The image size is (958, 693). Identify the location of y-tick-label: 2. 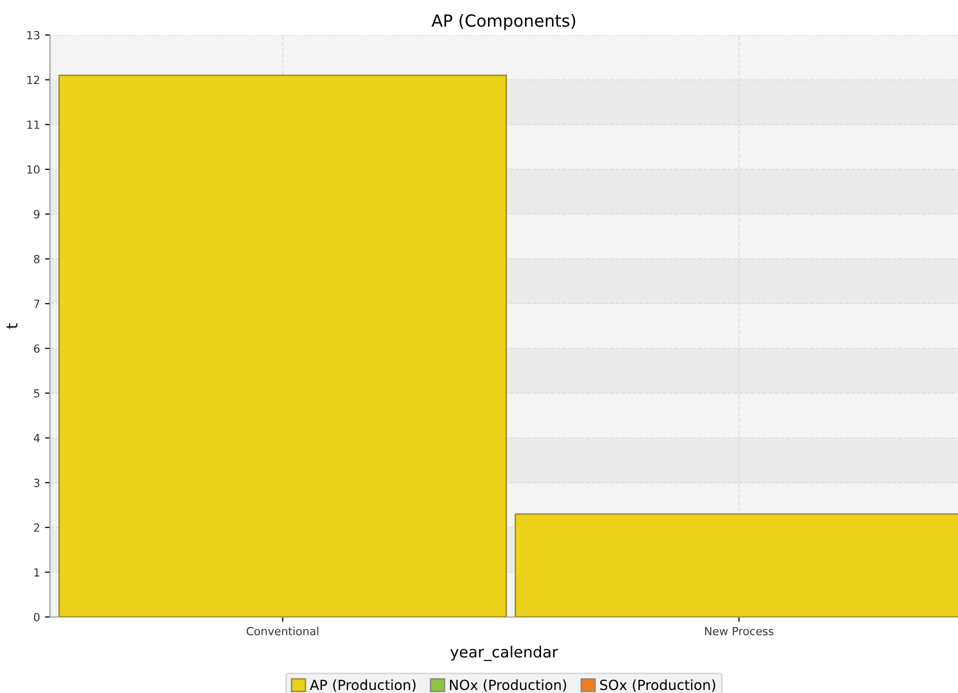
(37, 527).